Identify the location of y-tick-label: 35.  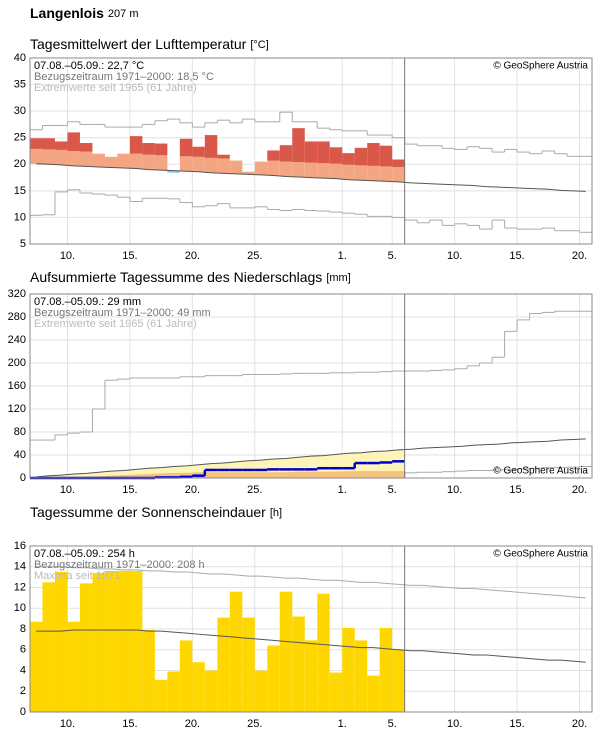
(20, 84).